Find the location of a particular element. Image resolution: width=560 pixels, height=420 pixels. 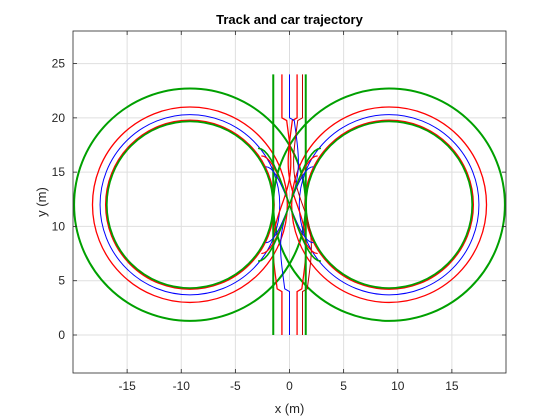

y-tick-label: 0 is located at coordinates (61, 335).